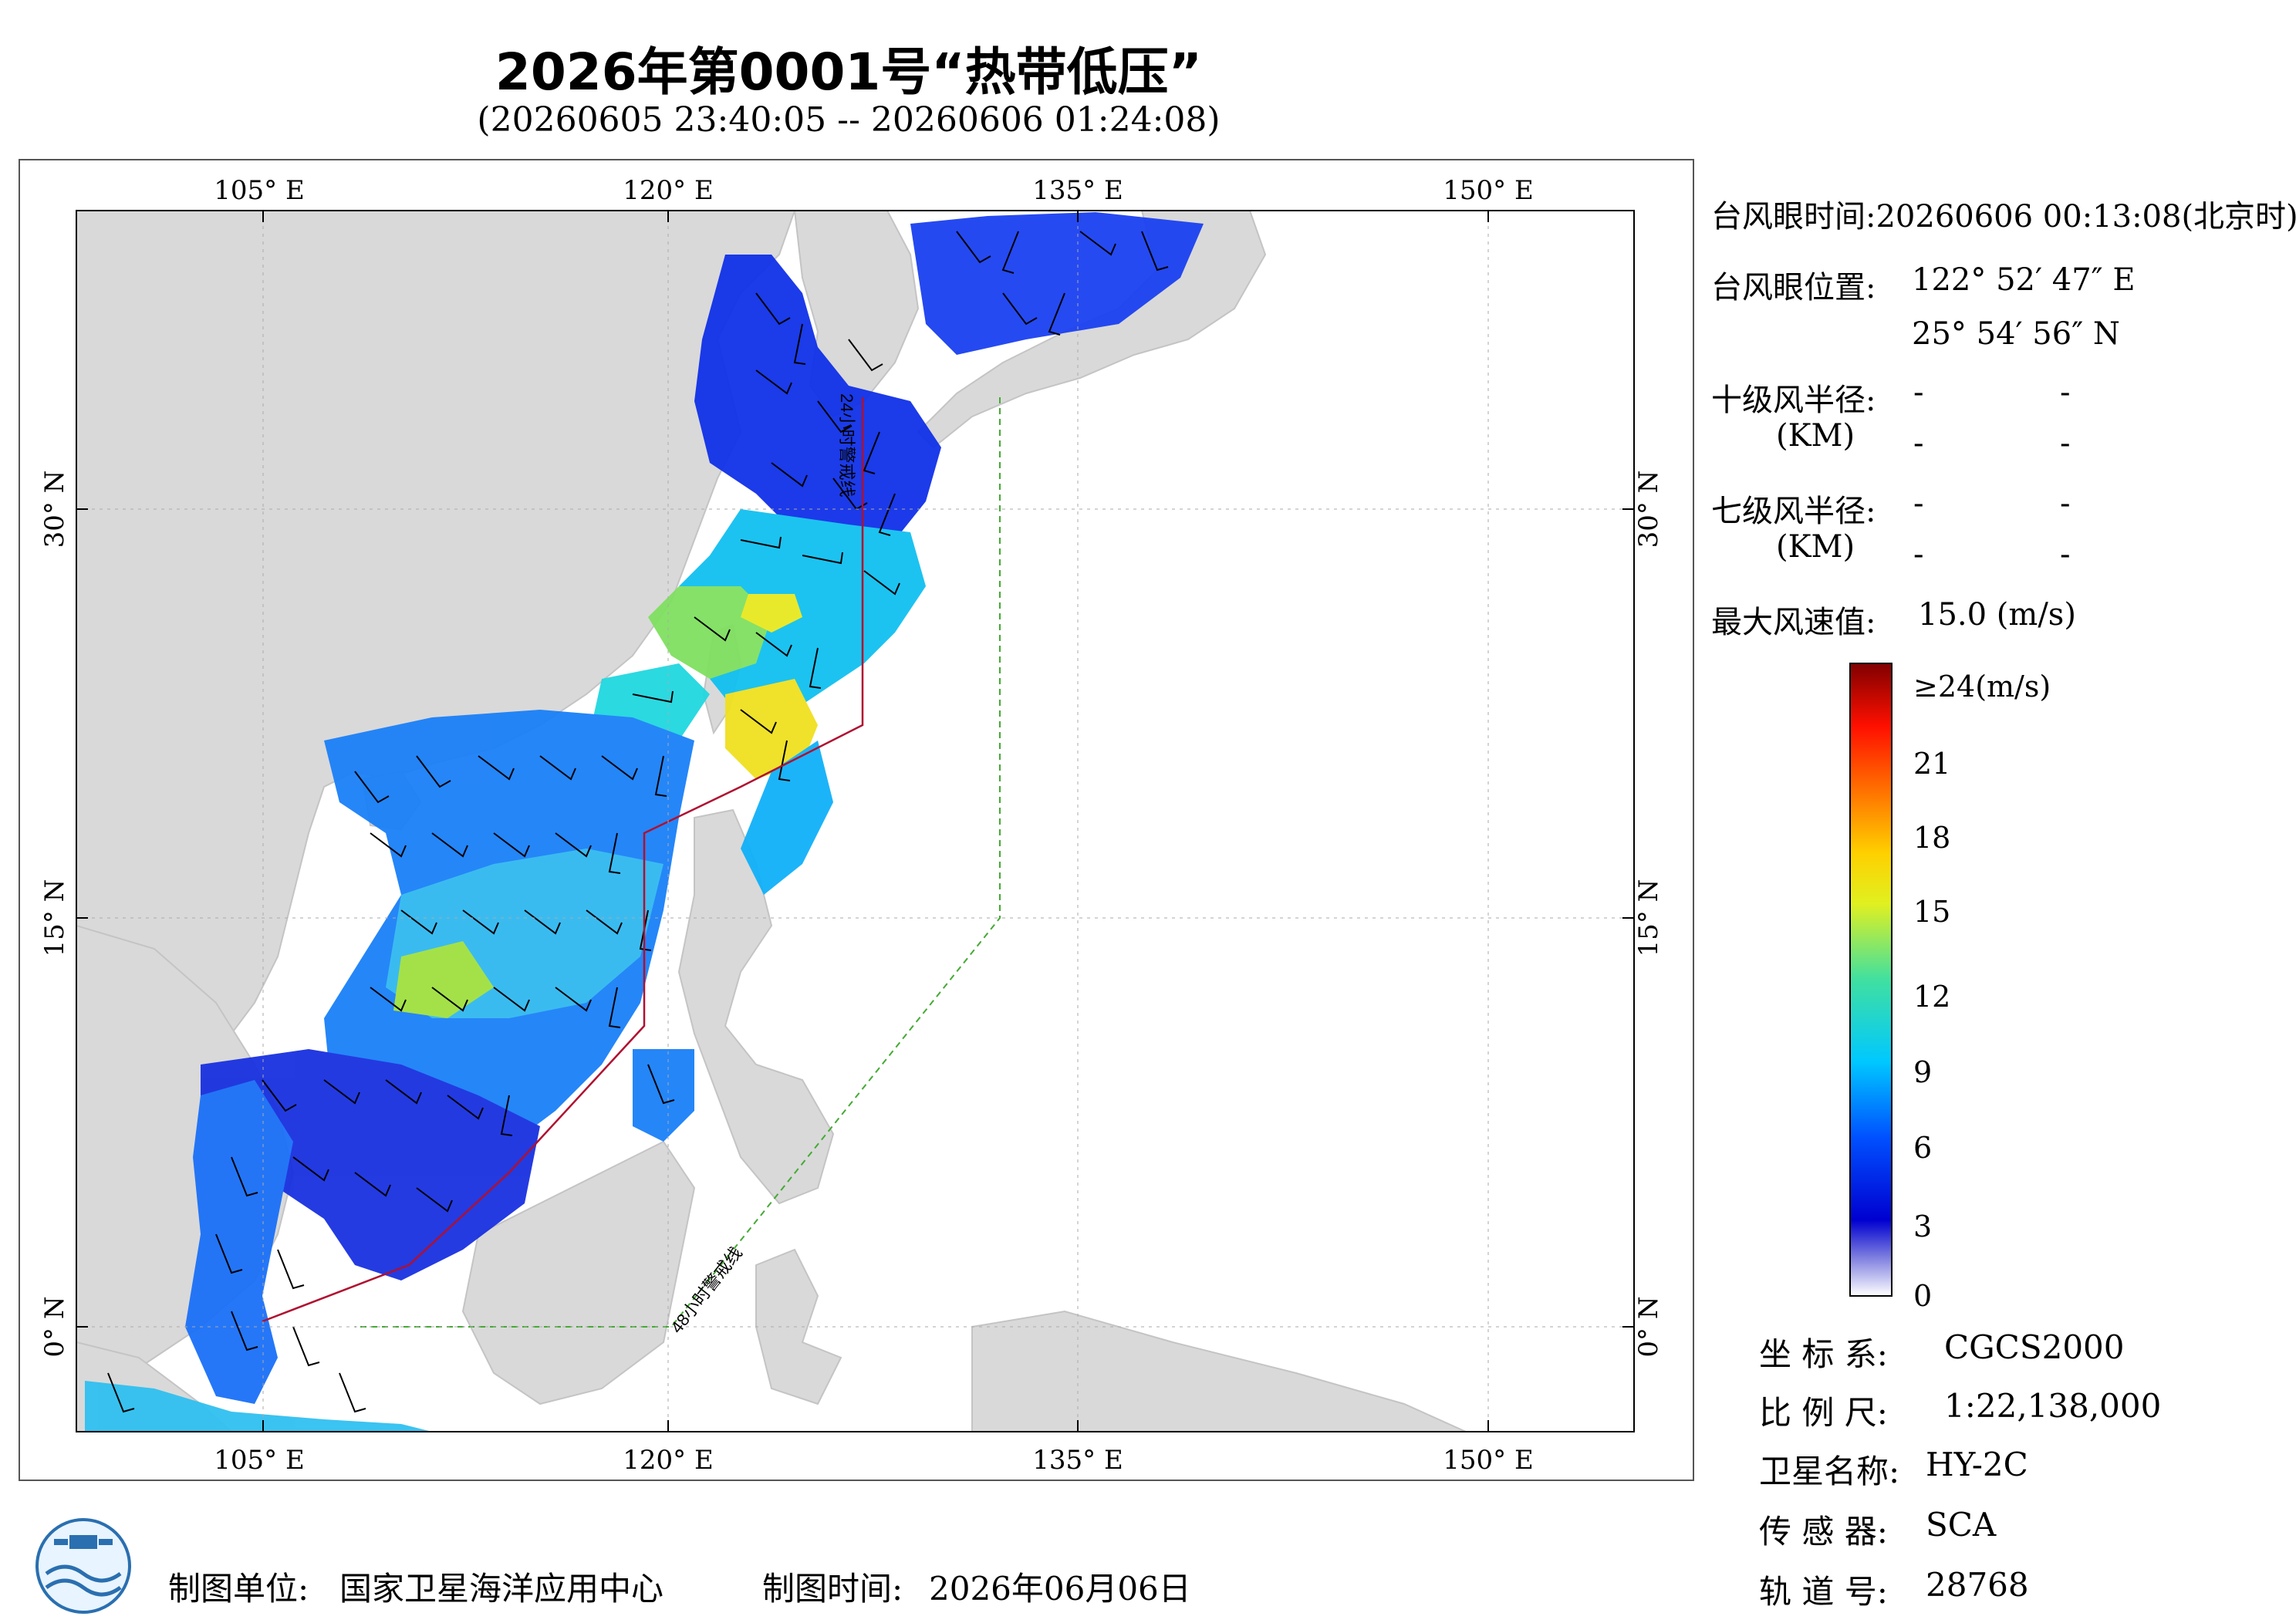  Describe the element at coordinates (1815, 436) in the screenshot. I see `r10-km-label: (KM)` at that location.